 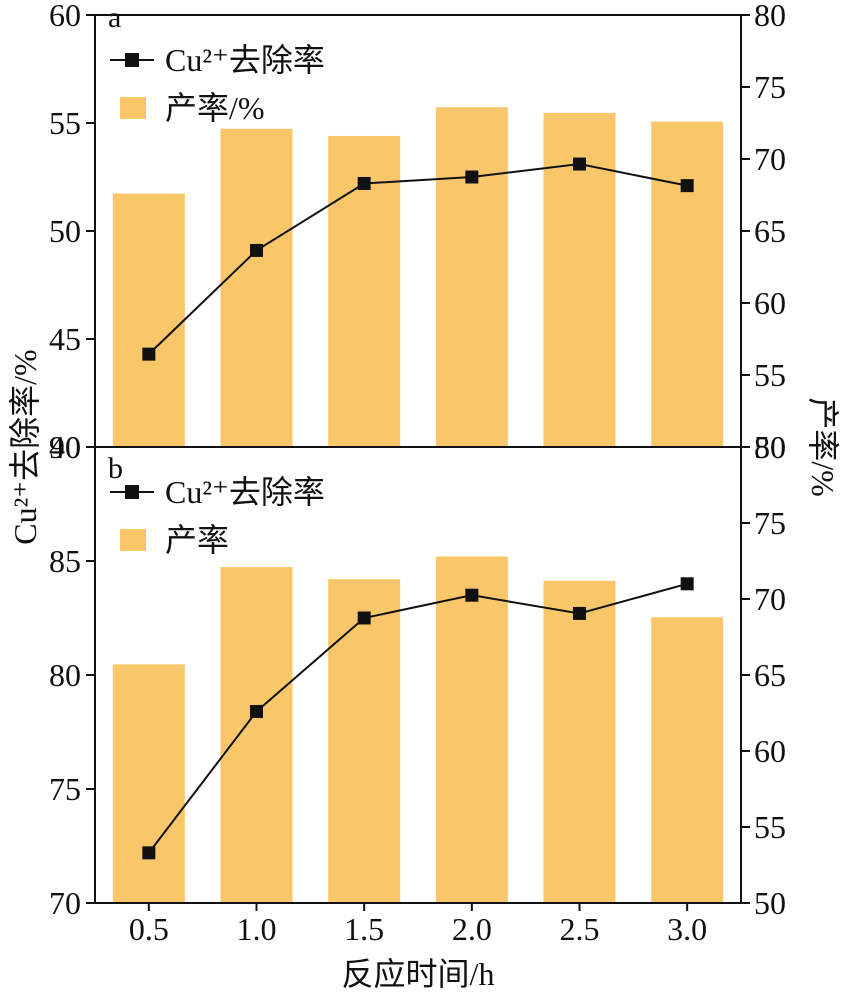 I want to click on legend-bar-swatch-a, so click(x=133, y=108).